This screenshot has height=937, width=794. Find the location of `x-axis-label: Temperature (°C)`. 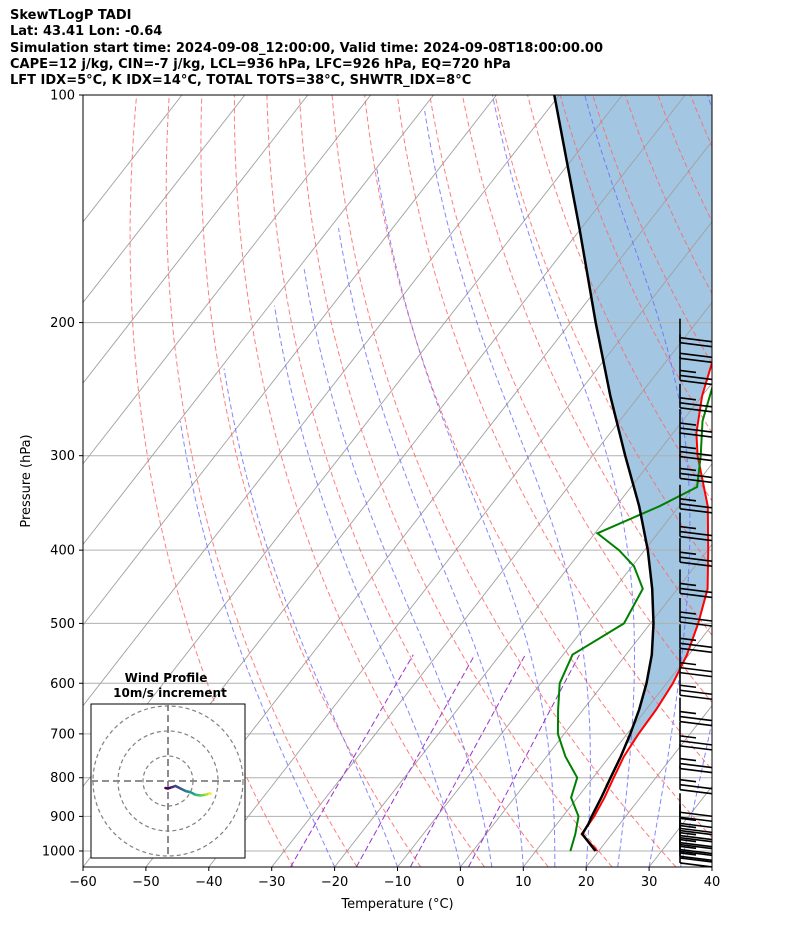

x-axis-label: Temperature (°C) is located at coordinates (396, 904).